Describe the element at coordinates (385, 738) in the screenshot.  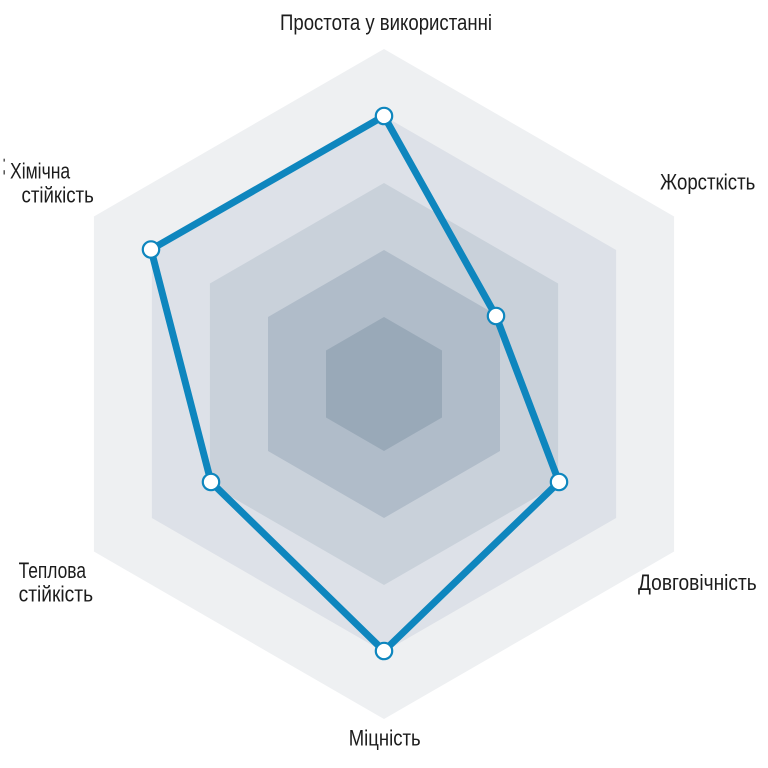
I see `svg-text: Міцність` at that location.